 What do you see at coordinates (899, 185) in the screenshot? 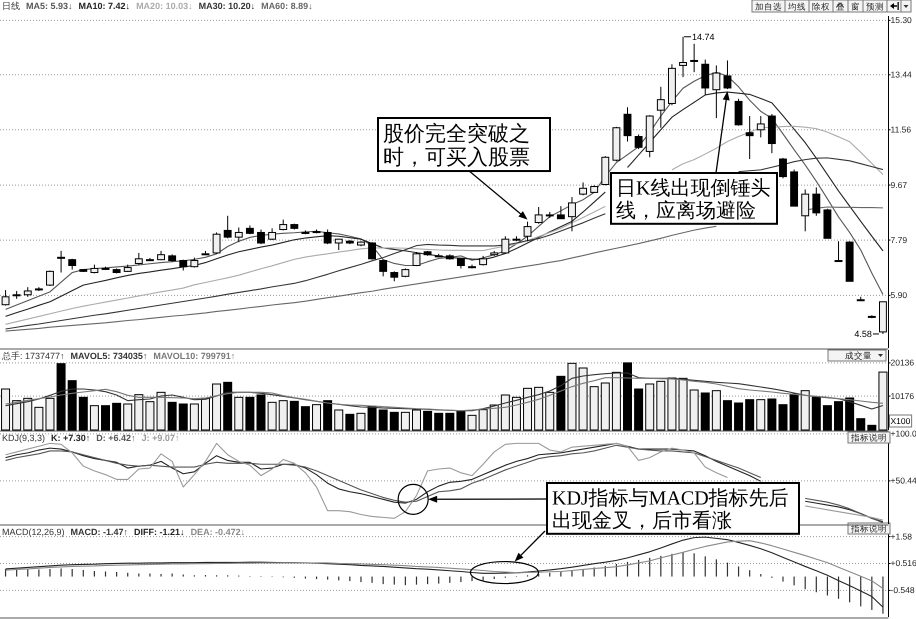
I see `y-tick-label: 9.67` at bounding box center [899, 185].